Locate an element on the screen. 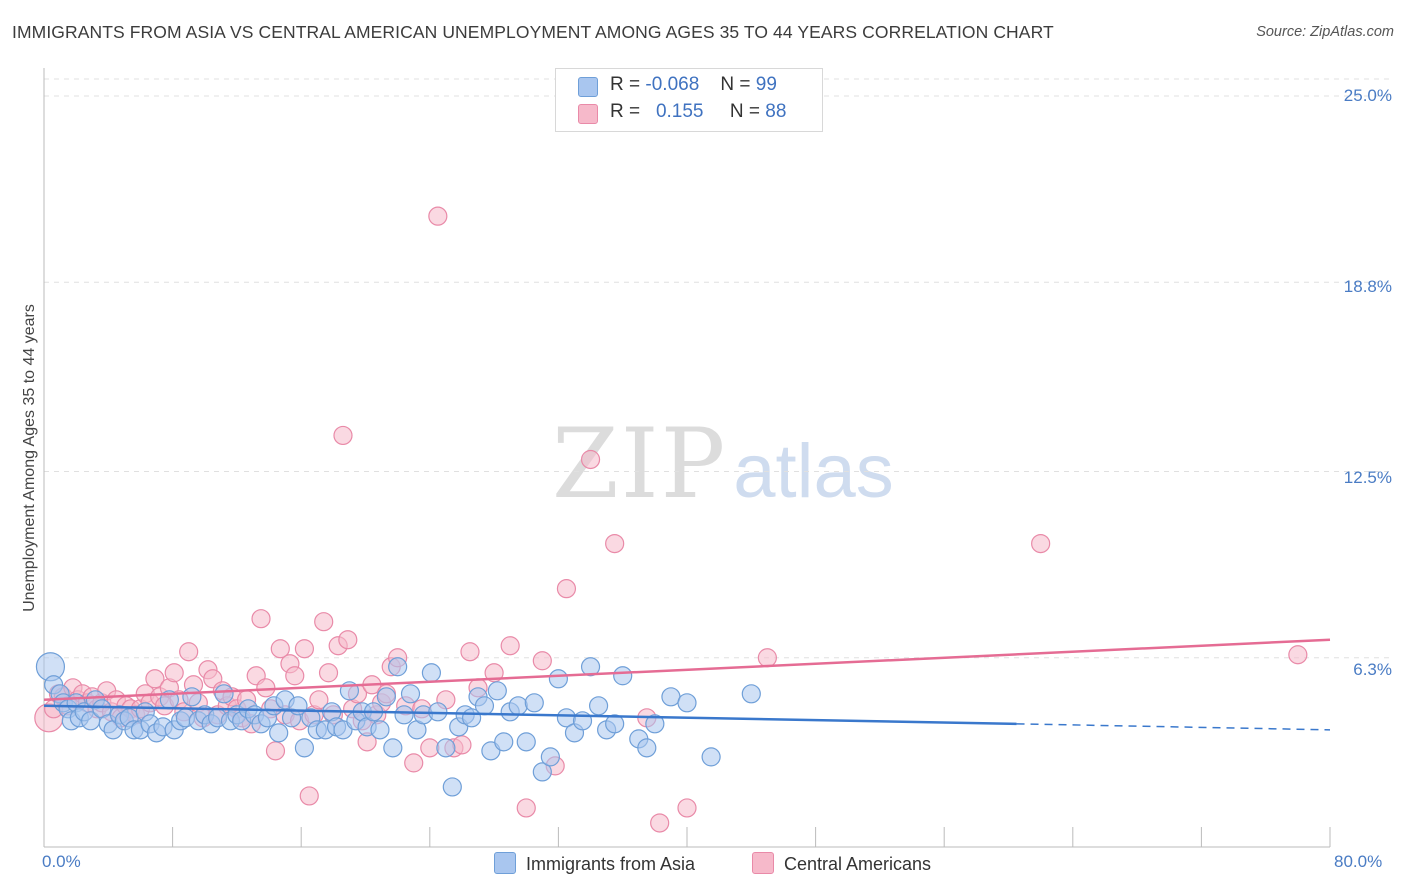  asia-n-value: 99 is located at coordinates (766, 84).